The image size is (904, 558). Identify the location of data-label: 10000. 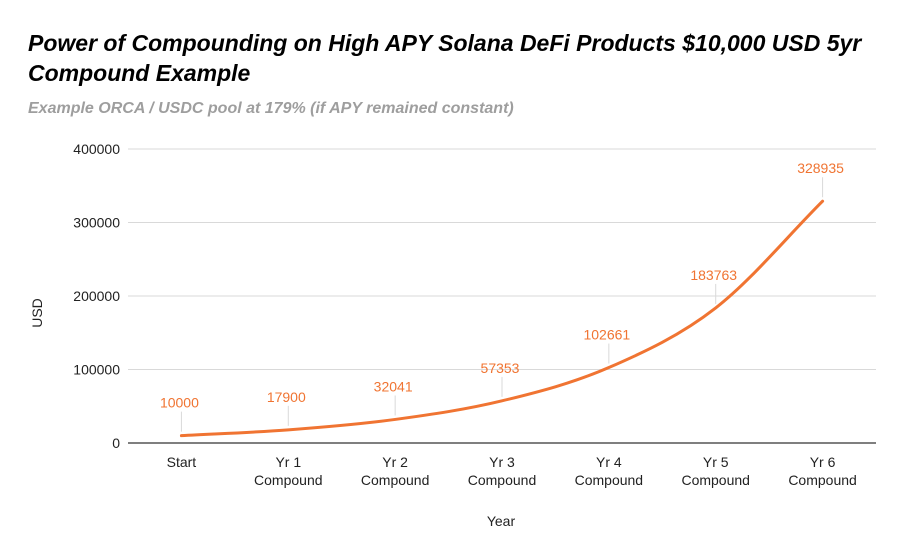
(179, 403).